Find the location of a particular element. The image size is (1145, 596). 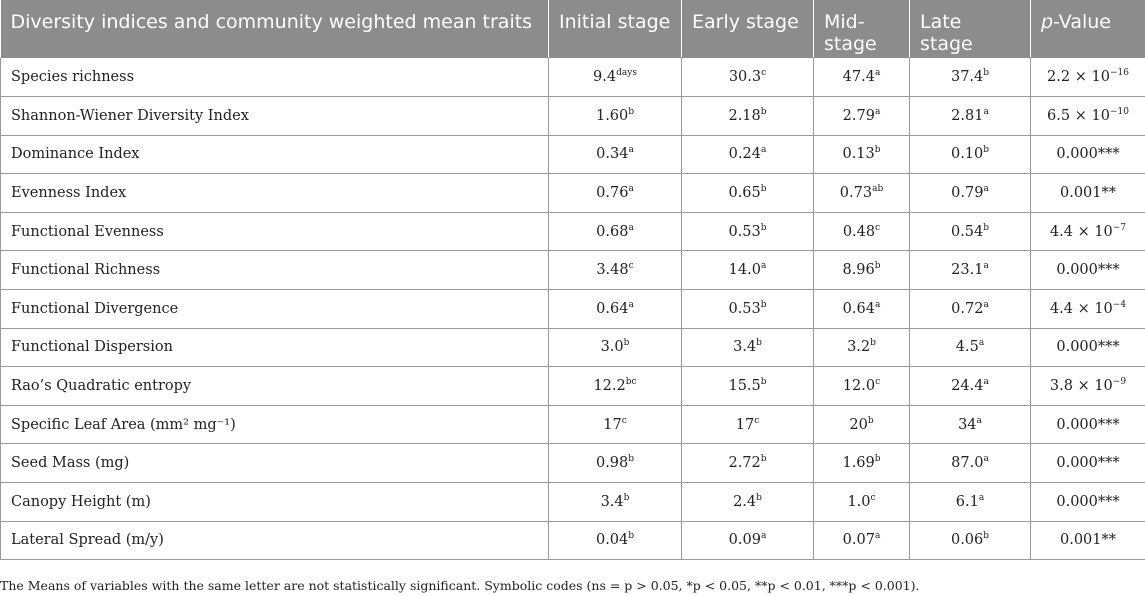

cell-p-value: 4.4 × 10⁻⁷ is located at coordinates (1087, 232).